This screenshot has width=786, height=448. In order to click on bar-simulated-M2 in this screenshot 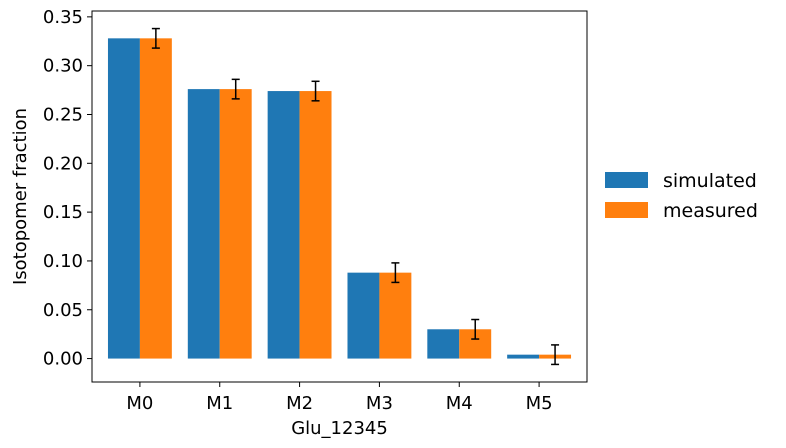, I will do `click(283, 225)`.